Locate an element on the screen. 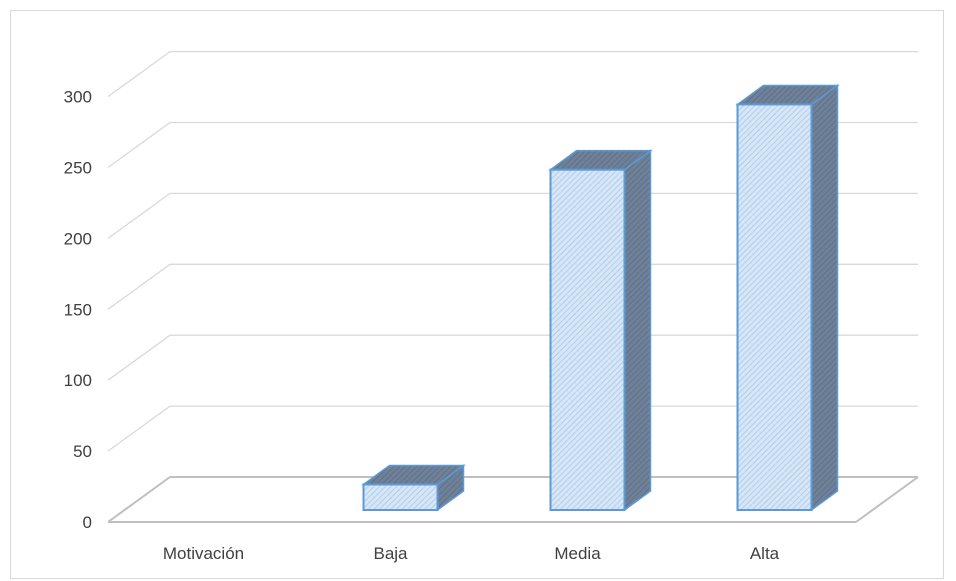 This screenshot has height=581, width=956. bar-alta is located at coordinates (787, 297).